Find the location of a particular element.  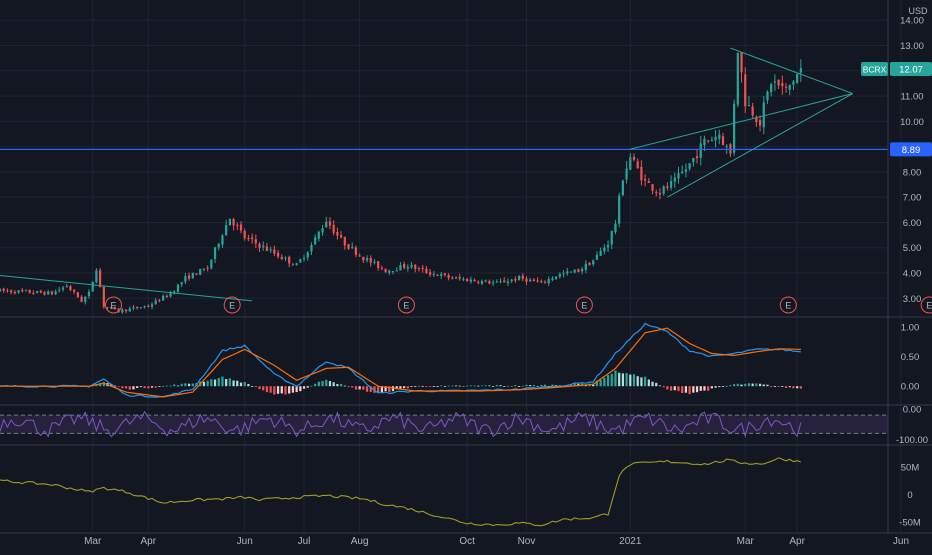

y-tick-label: 5.00 is located at coordinates (912, 248).